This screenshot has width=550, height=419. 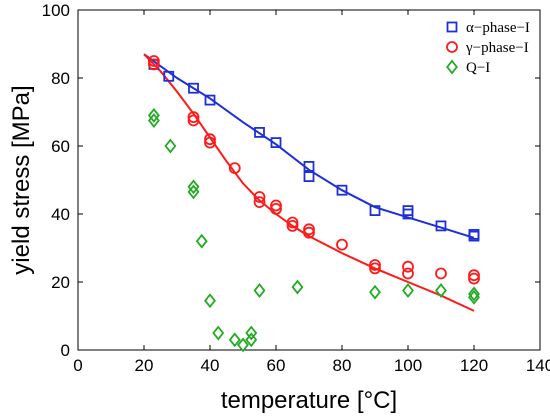 I want to click on y-tick-label: 40, so click(x=60, y=214).